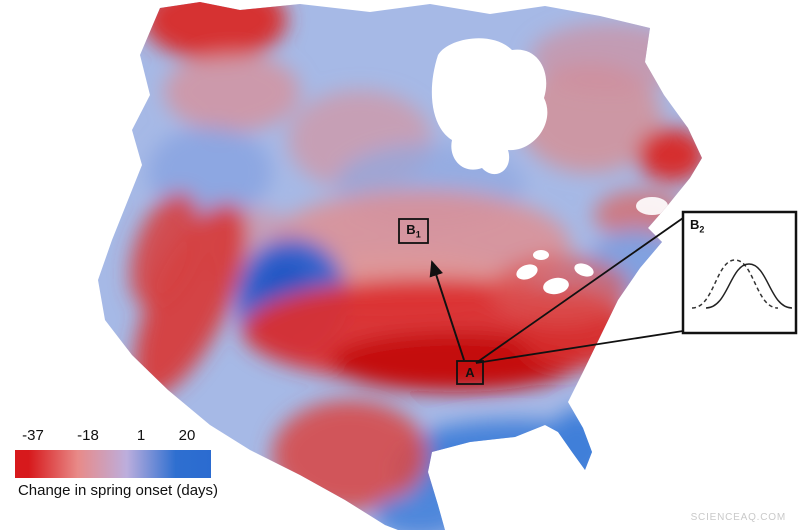 This screenshot has width=800, height=530. Describe the element at coordinates (447, 310) in the screenshot. I see `arrow-a-to-b1` at that location.